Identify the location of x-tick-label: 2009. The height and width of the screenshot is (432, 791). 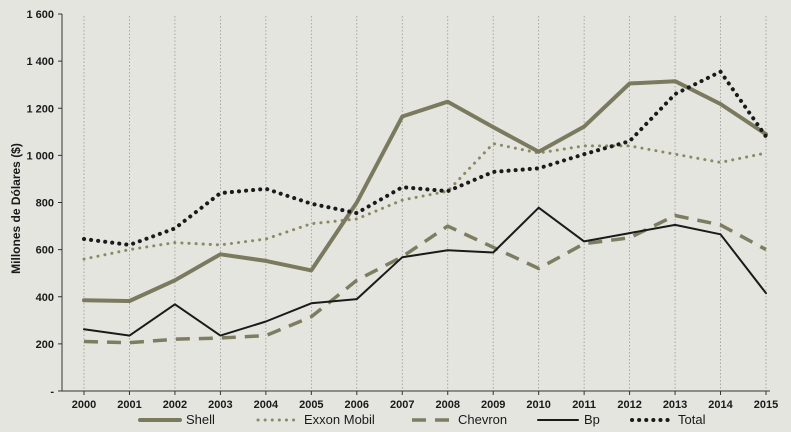
(493, 405).